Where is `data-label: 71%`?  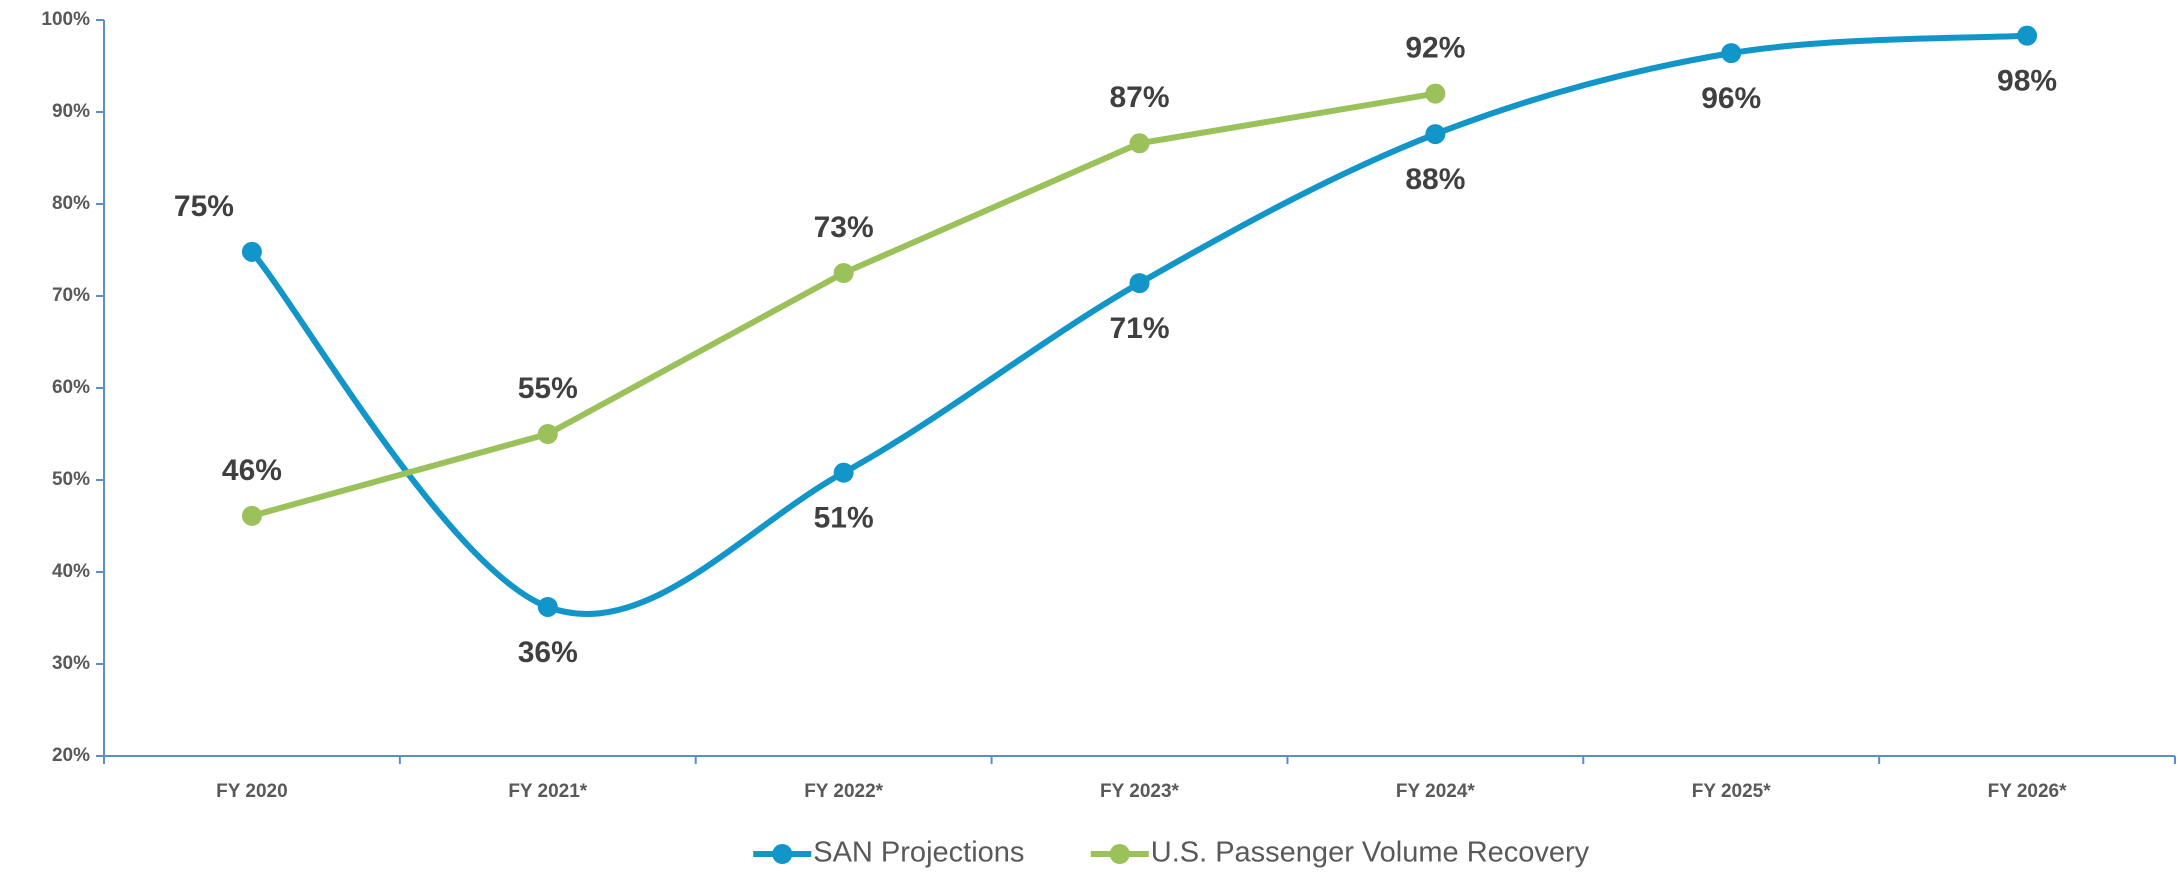 data-label: 71% is located at coordinates (1139, 328).